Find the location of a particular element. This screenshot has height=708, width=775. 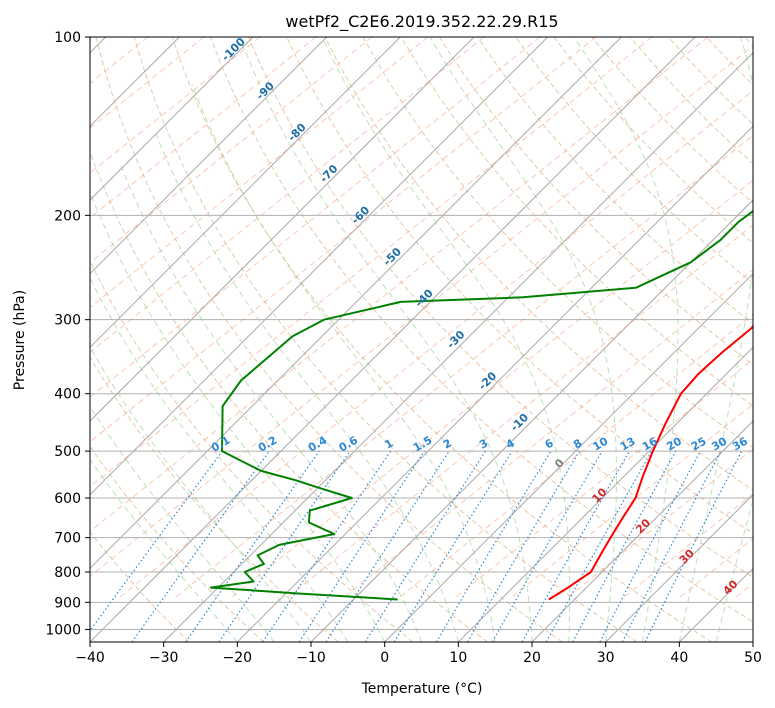

y-tick-label: 400 is located at coordinates (67, 395).